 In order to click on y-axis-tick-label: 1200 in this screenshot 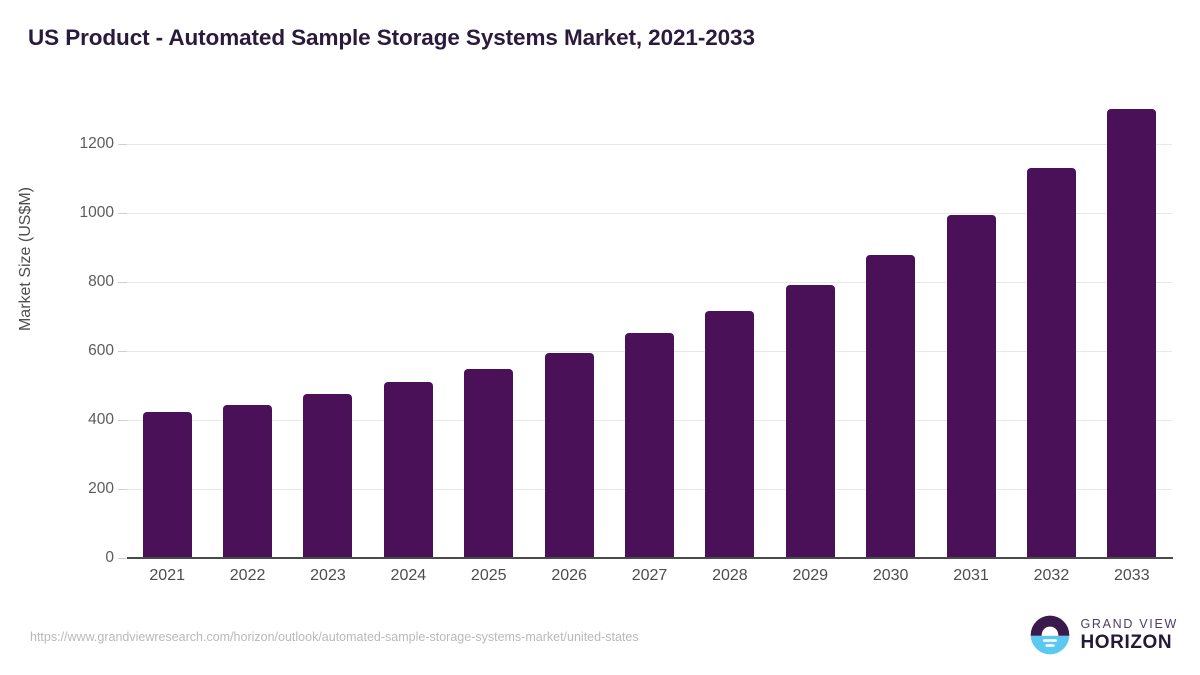, I will do `click(96, 144)`.